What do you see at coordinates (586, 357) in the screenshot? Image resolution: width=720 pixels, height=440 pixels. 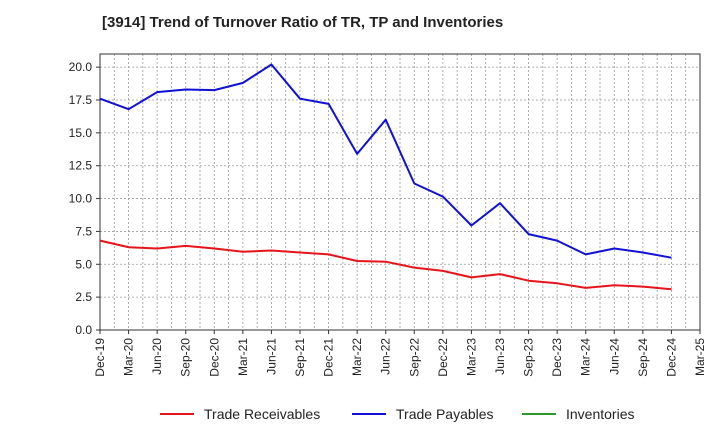 I see `x-tick-label: Mar-24` at bounding box center [586, 357].